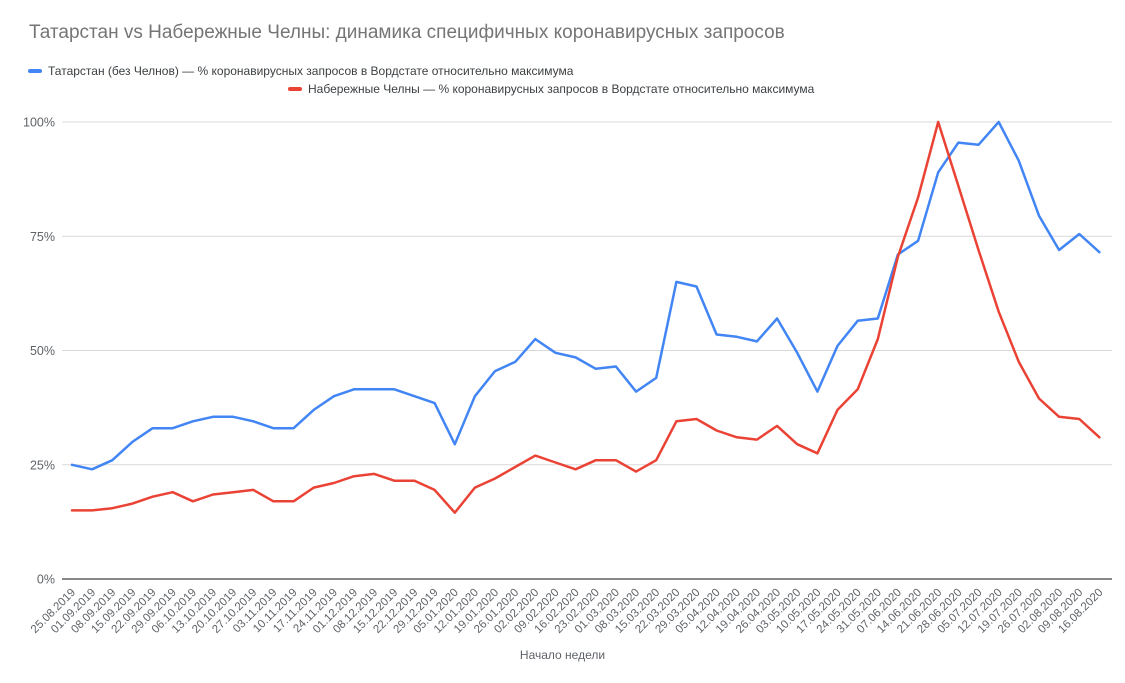  I want to click on y-tick-label: 50%, so click(42, 351).